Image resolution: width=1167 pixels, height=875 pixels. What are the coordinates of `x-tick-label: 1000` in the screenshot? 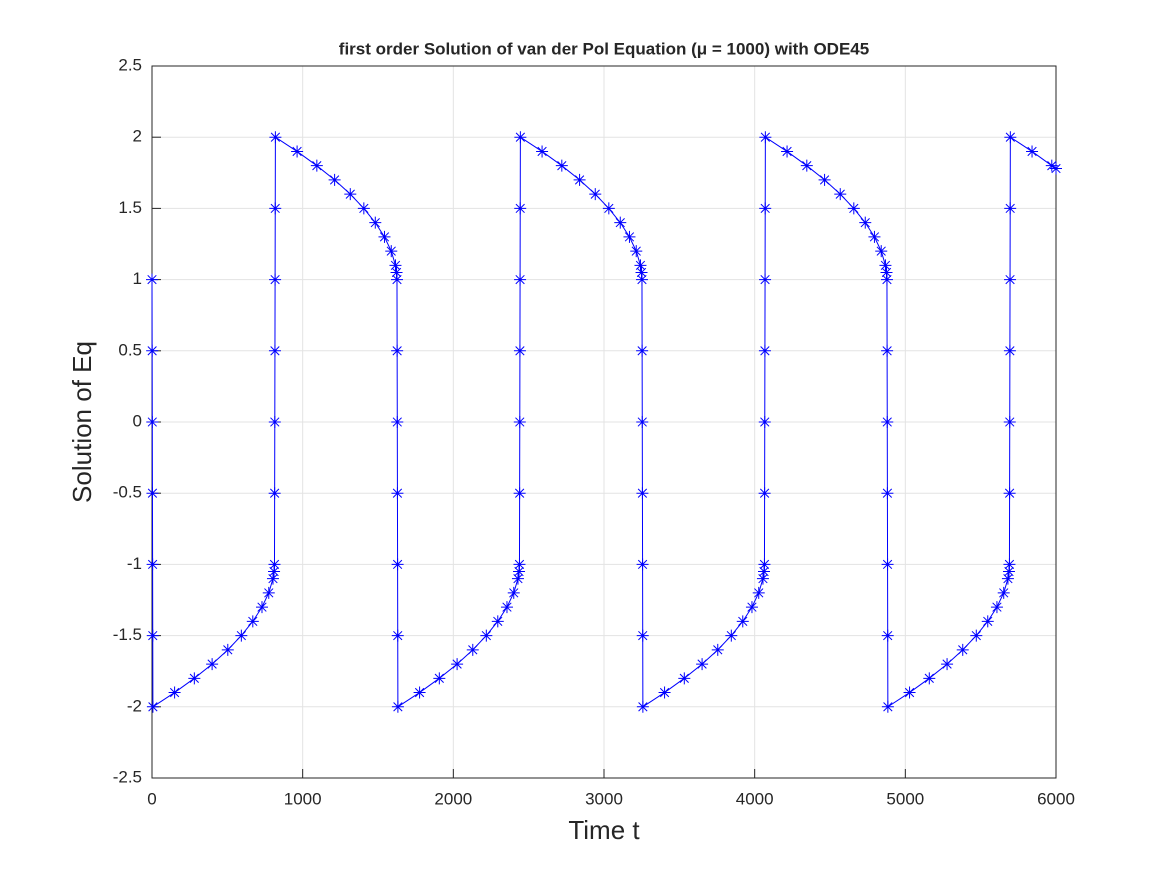 It's located at (303, 798).